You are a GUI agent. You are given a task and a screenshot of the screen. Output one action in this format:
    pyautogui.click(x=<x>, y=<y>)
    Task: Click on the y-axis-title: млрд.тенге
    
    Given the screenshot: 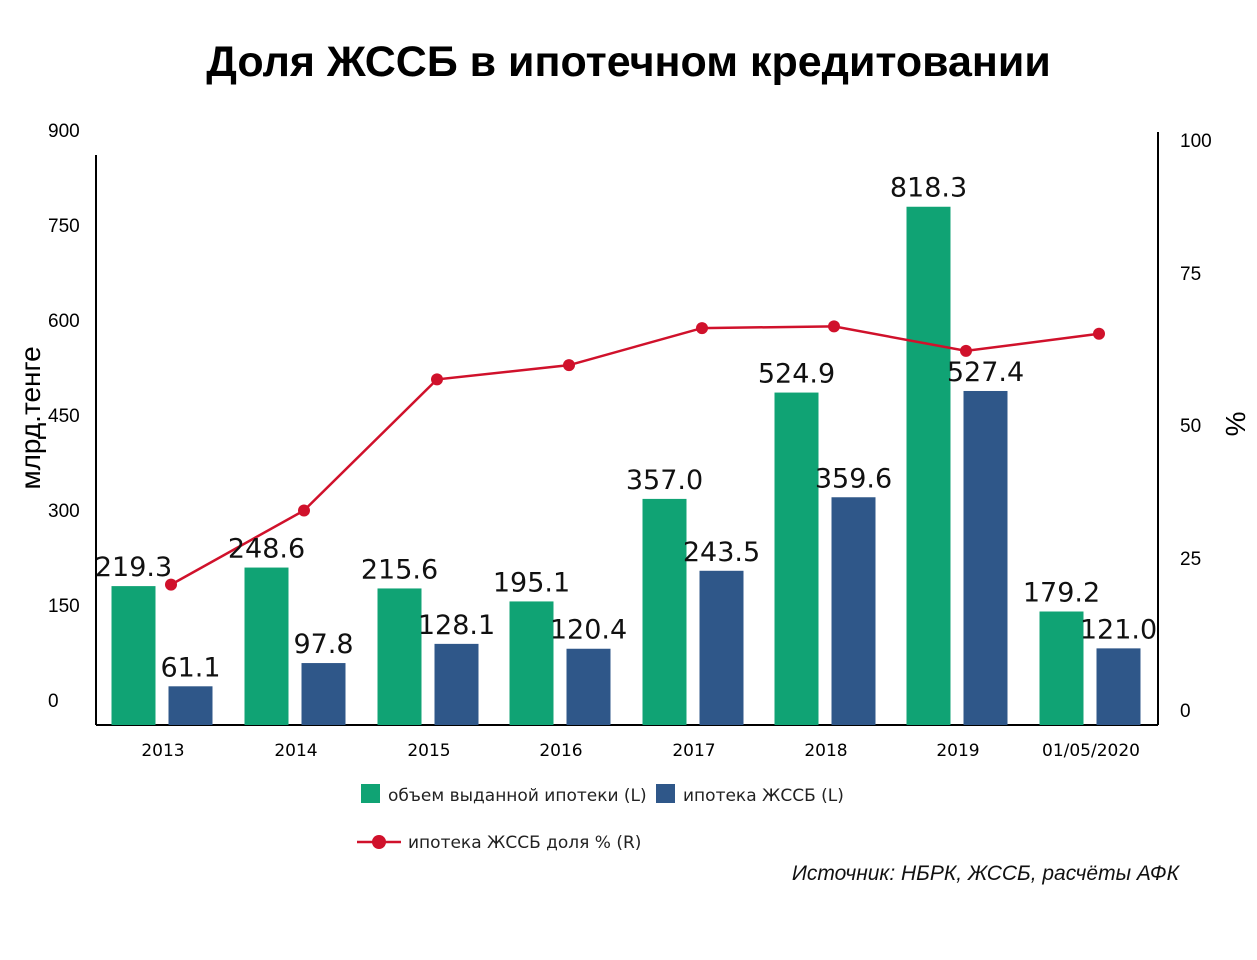 What is the action you would take?
    pyautogui.click(x=30, y=417)
    